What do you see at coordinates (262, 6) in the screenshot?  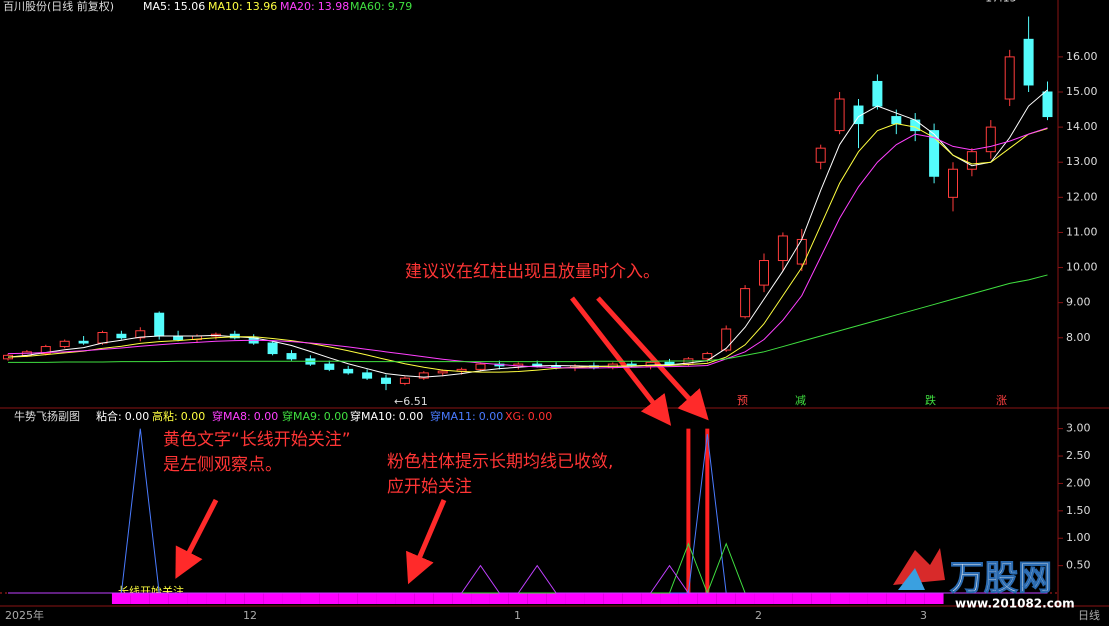 I see `legend-value: 13.96` at bounding box center [262, 6].